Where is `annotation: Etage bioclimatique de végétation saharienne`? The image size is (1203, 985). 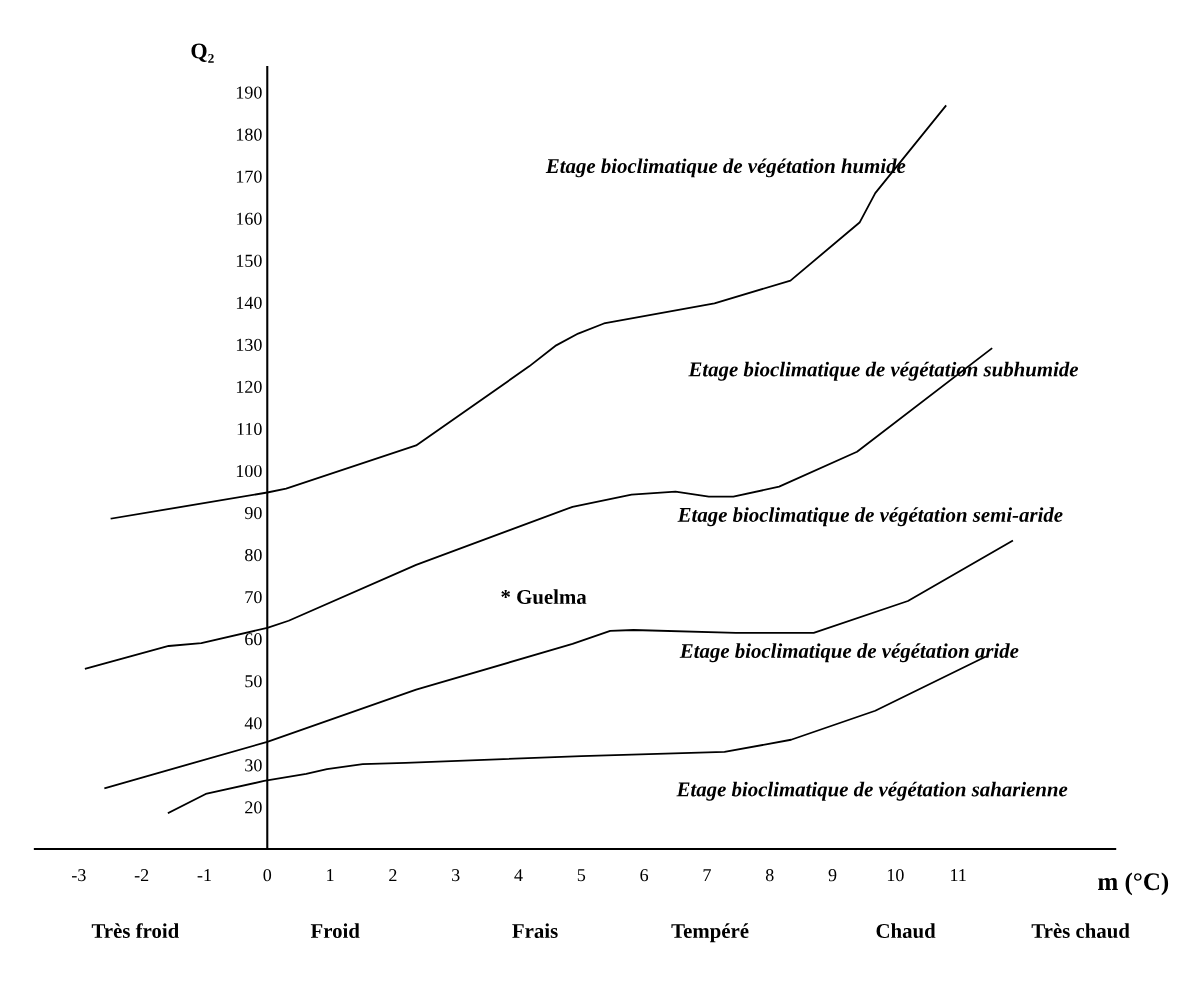 annotation: Etage bioclimatique de végétation saharienne is located at coordinates (872, 791).